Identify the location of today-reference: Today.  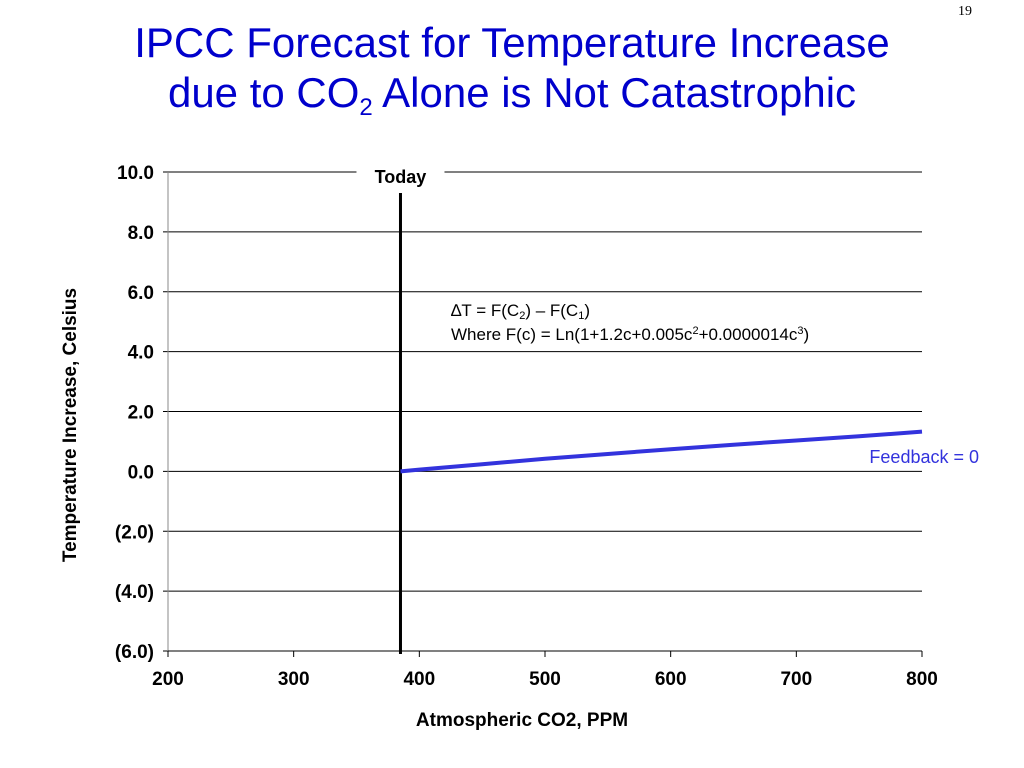
(400, 407).